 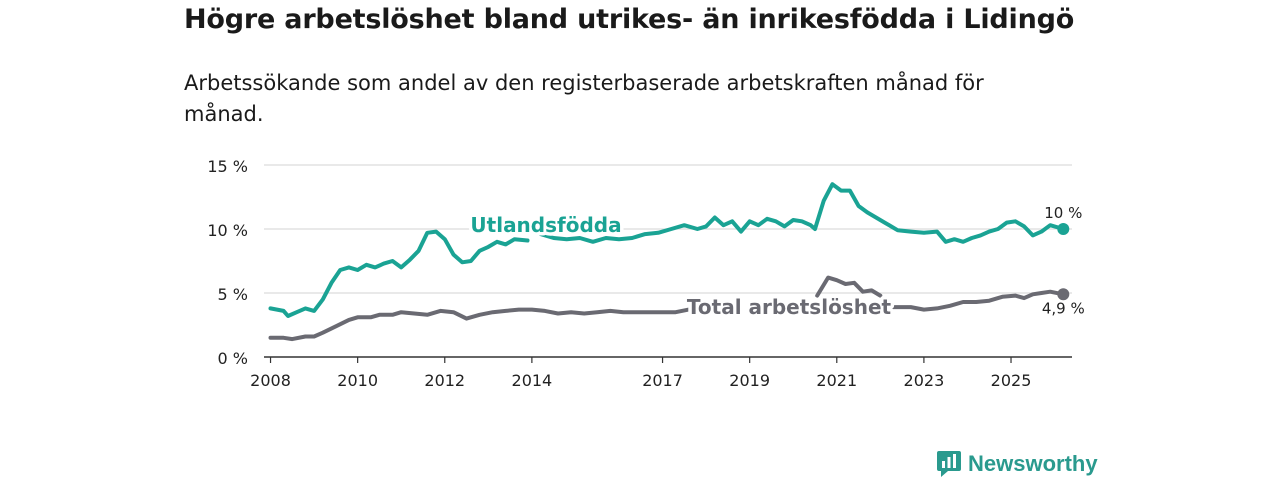 I want to click on newsworthy-brand: Newsworthy, so click(x=1017, y=464).